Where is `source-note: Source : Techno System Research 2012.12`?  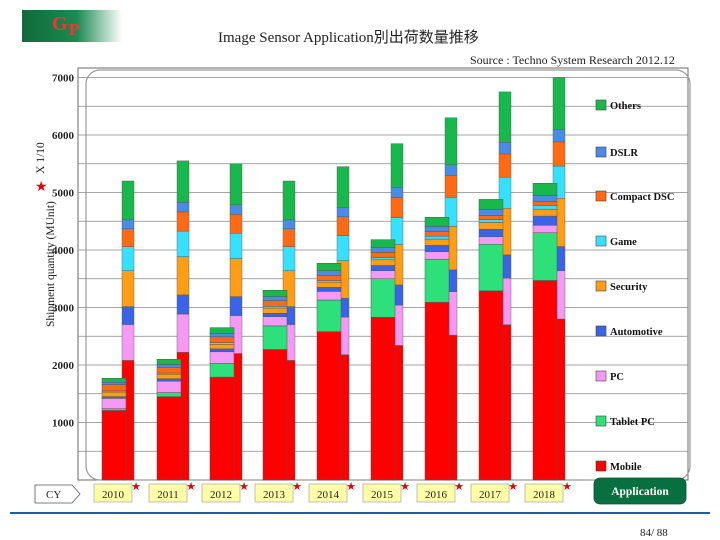 source-note: Source : Techno System Research 2012.12 is located at coordinates (572, 60).